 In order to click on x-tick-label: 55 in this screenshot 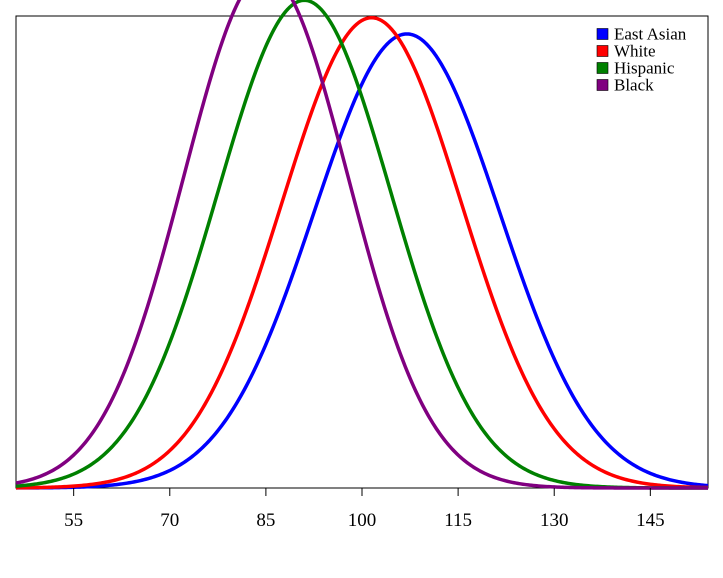, I will do `click(73, 520)`.